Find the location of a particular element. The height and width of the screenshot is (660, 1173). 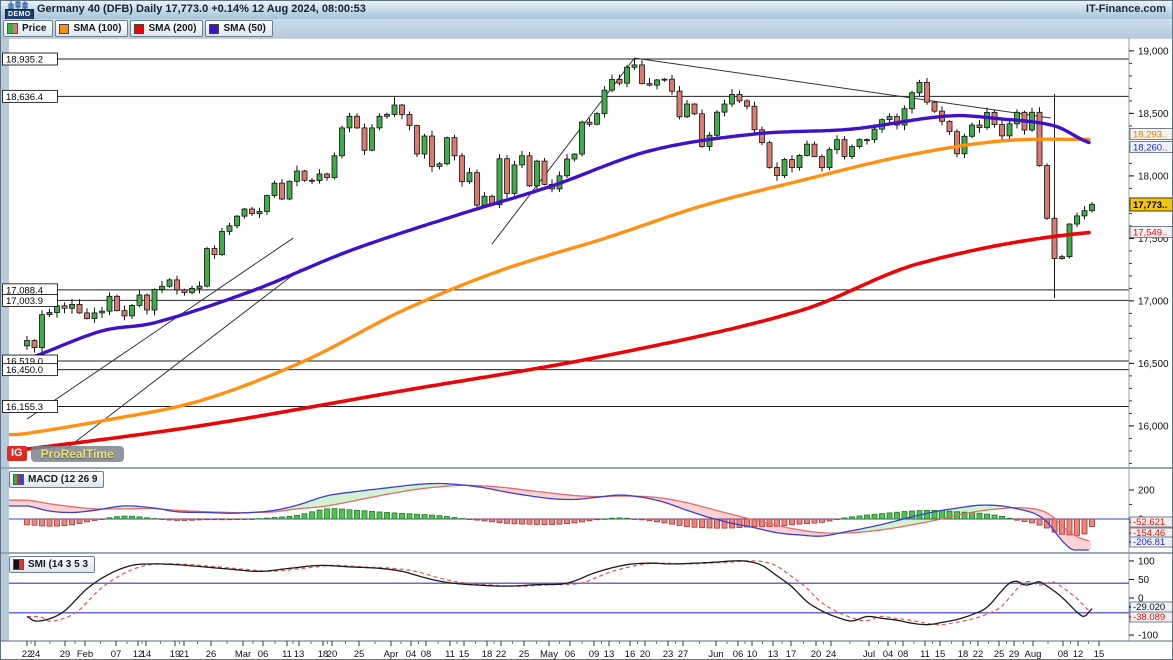

sma50-price-marker: 18,260.. is located at coordinates (1150, 148).